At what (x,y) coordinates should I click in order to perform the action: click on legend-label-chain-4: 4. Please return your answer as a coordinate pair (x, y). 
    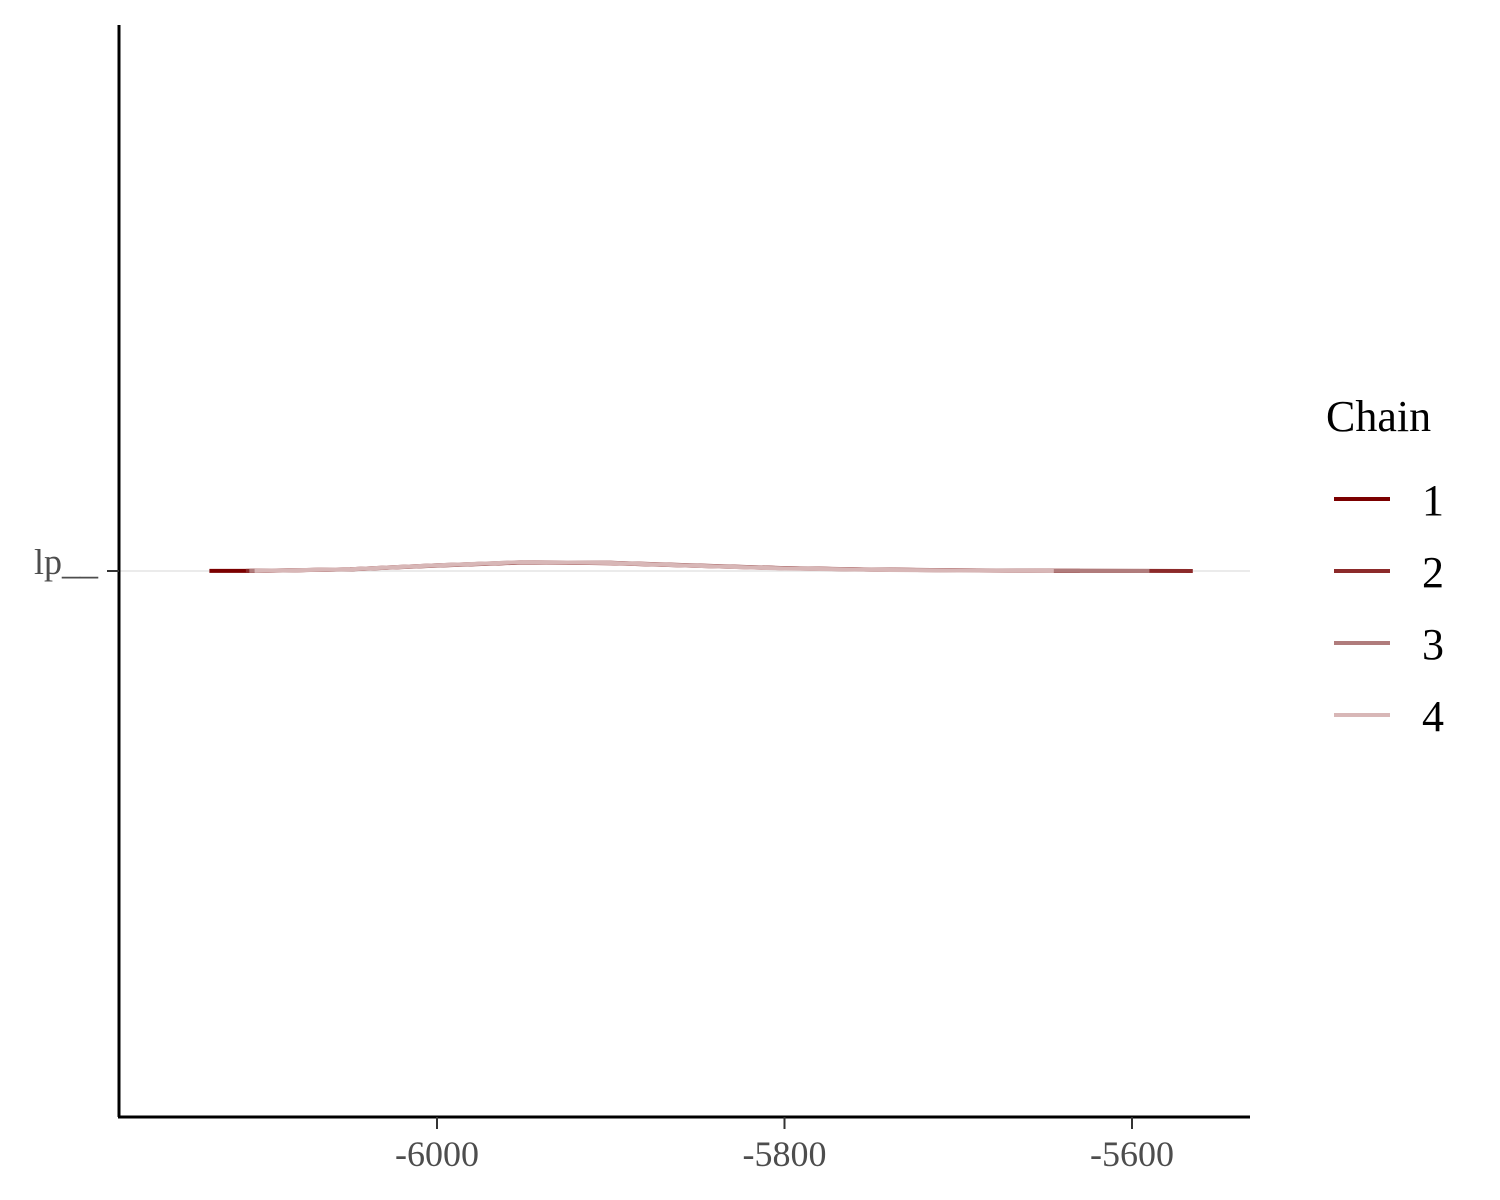
    Looking at the image, I should click on (1433, 716).